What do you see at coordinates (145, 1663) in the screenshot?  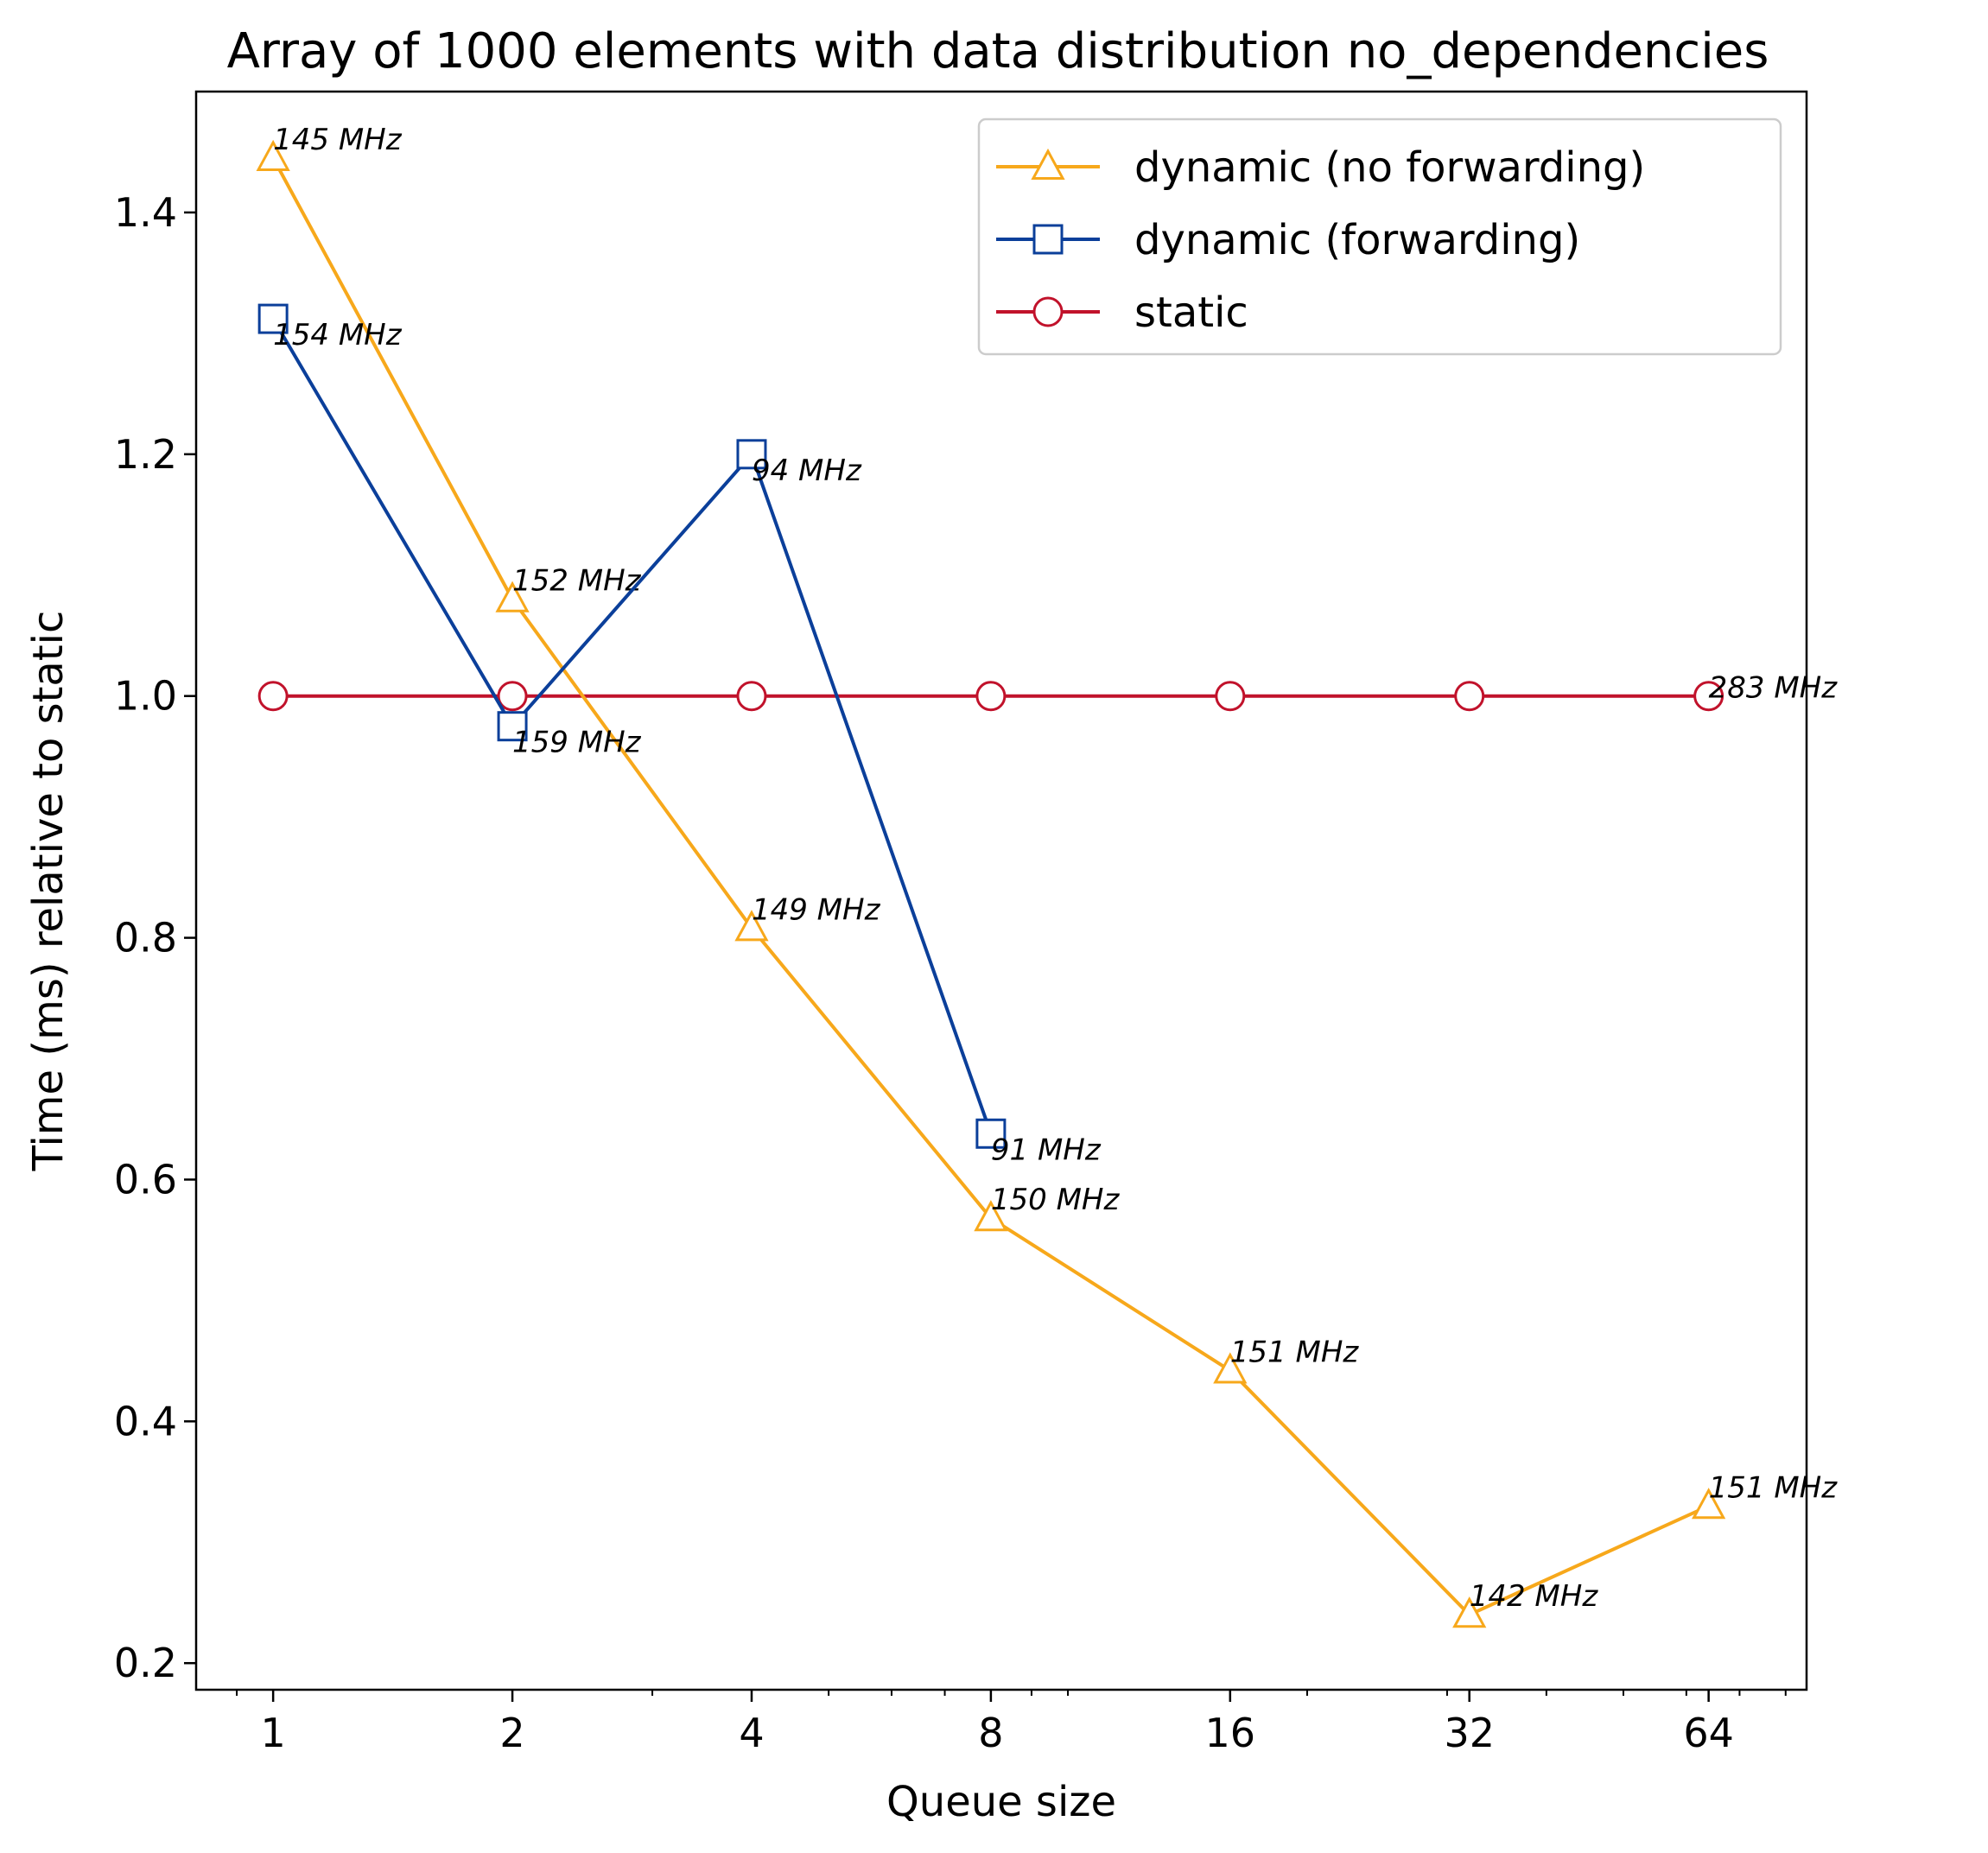 I see `y-tick-label: 0.2` at bounding box center [145, 1663].